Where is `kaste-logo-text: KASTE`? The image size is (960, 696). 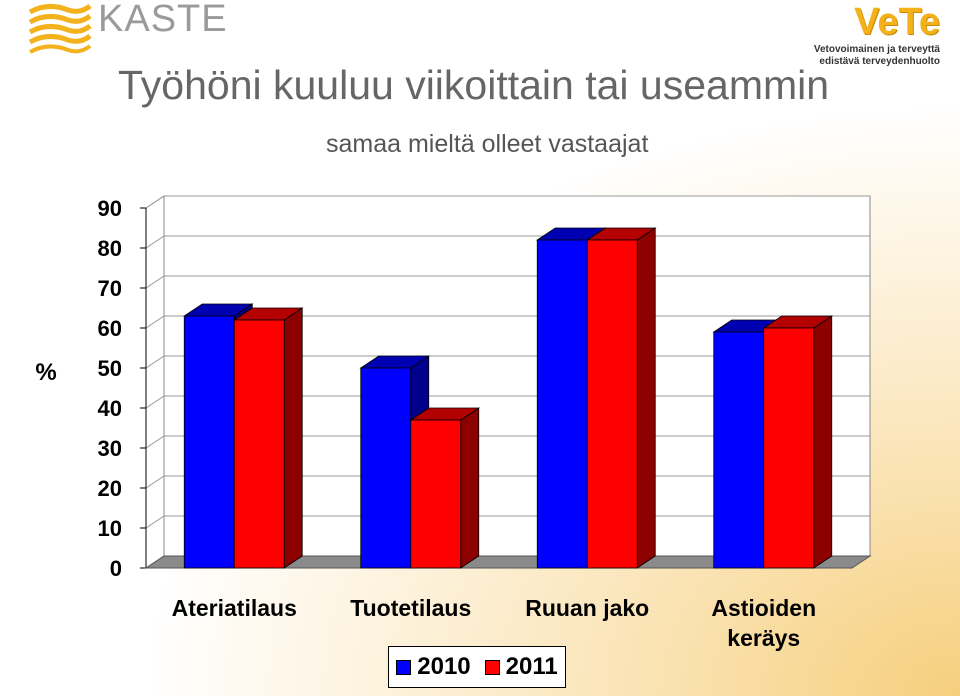 kaste-logo-text: KASTE is located at coordinates (163, 20).